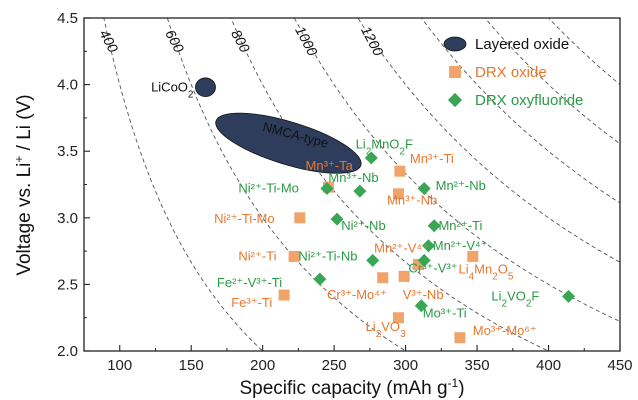 This screenshot has height=400, width=638. Describe the element at coordinates (455, 44) in the screenshot. I see `legend-marker-layered` at that location.